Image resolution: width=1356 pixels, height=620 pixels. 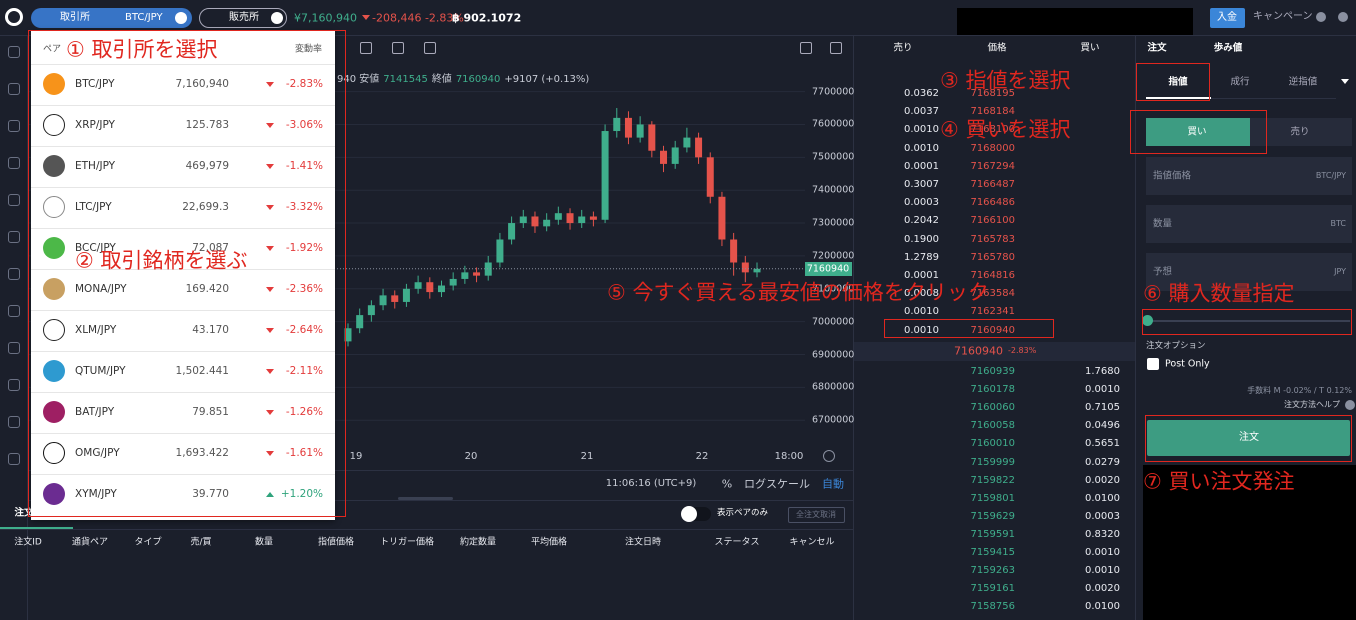 I want to click on pair-name: BTC/JPY, so click(x=95, y=83).